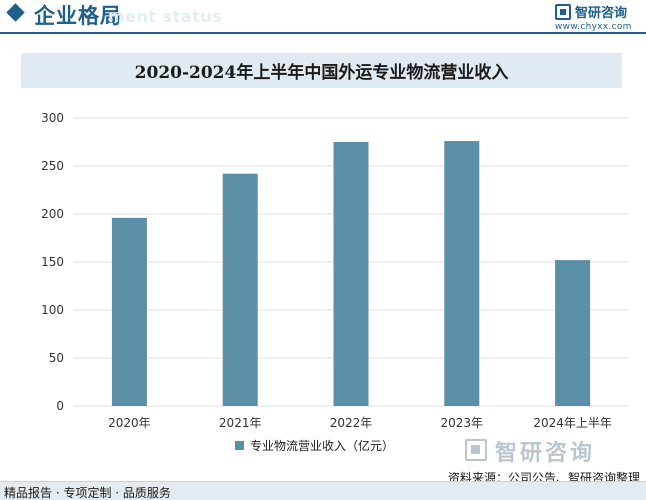 Image resolution: width=646 pixels, height=500 pixels. What do you see at coordinates (239, 445) in the screenshot?
I see `legend-swatch` at bounding box center [239, 445].